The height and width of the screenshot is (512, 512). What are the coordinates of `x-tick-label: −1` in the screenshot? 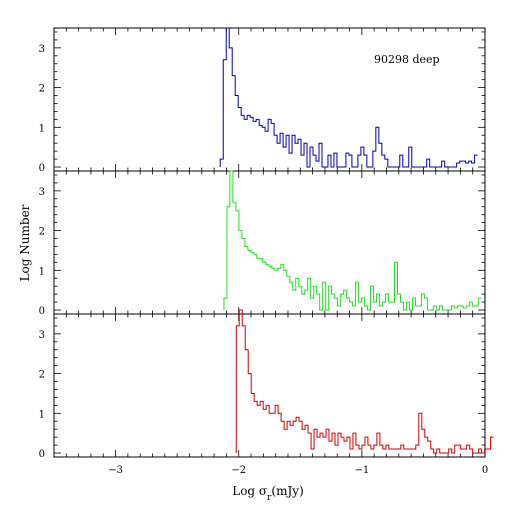 It's located at (361, 470).